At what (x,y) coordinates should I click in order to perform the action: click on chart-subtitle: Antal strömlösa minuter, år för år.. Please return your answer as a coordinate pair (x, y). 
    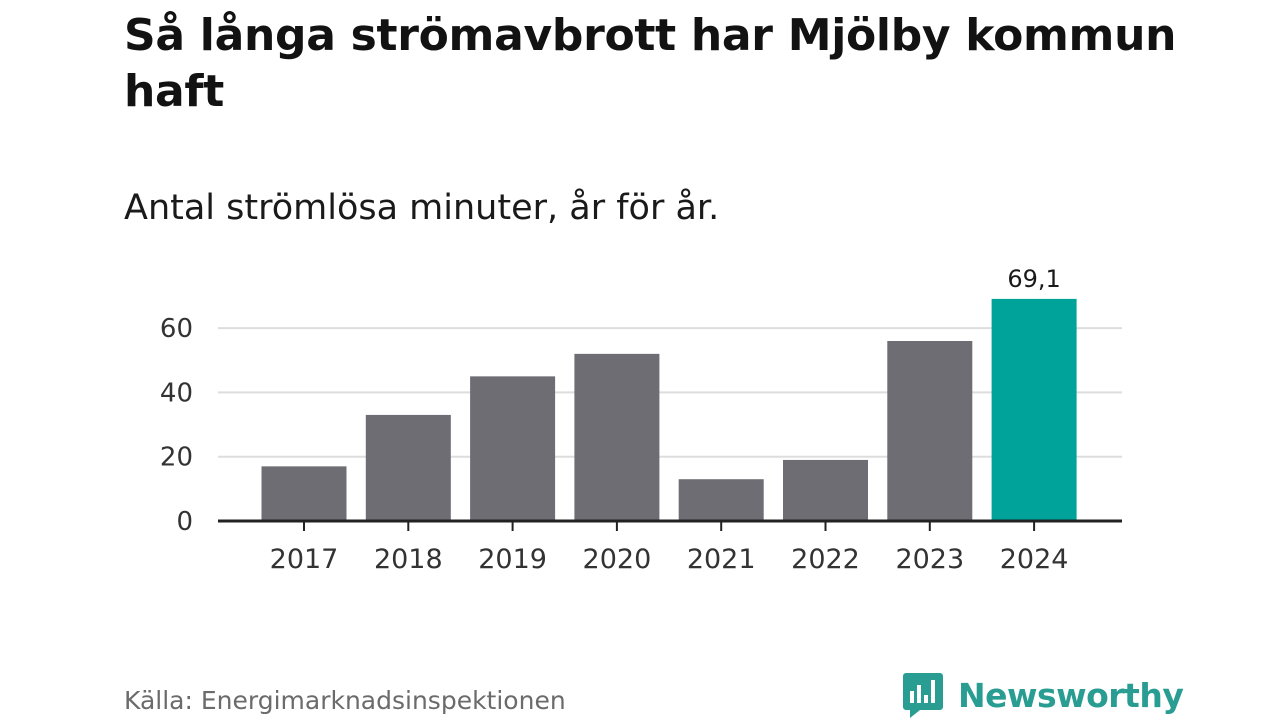
    Looking at the image, I should click on (422, 208).